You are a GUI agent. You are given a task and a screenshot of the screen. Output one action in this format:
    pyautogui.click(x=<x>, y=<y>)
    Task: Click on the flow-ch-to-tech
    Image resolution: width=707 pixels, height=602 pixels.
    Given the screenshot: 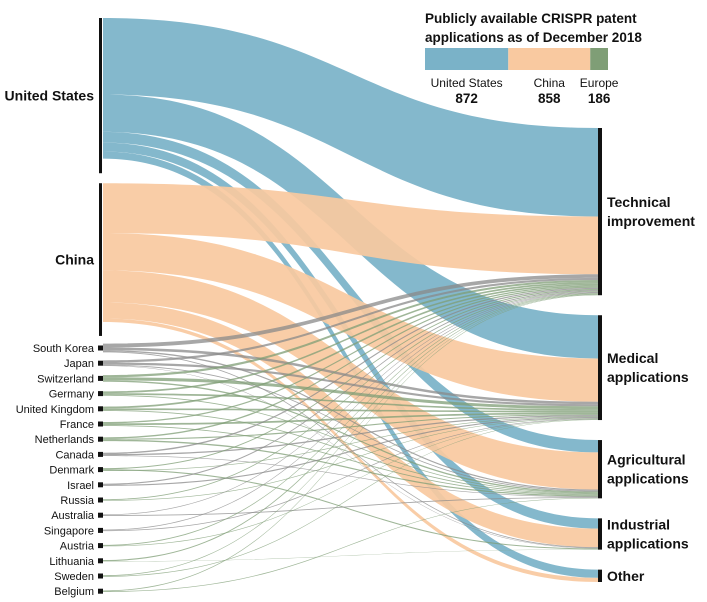 What is the action you would take?
    pyautogui.click(x=350, y=328)
    